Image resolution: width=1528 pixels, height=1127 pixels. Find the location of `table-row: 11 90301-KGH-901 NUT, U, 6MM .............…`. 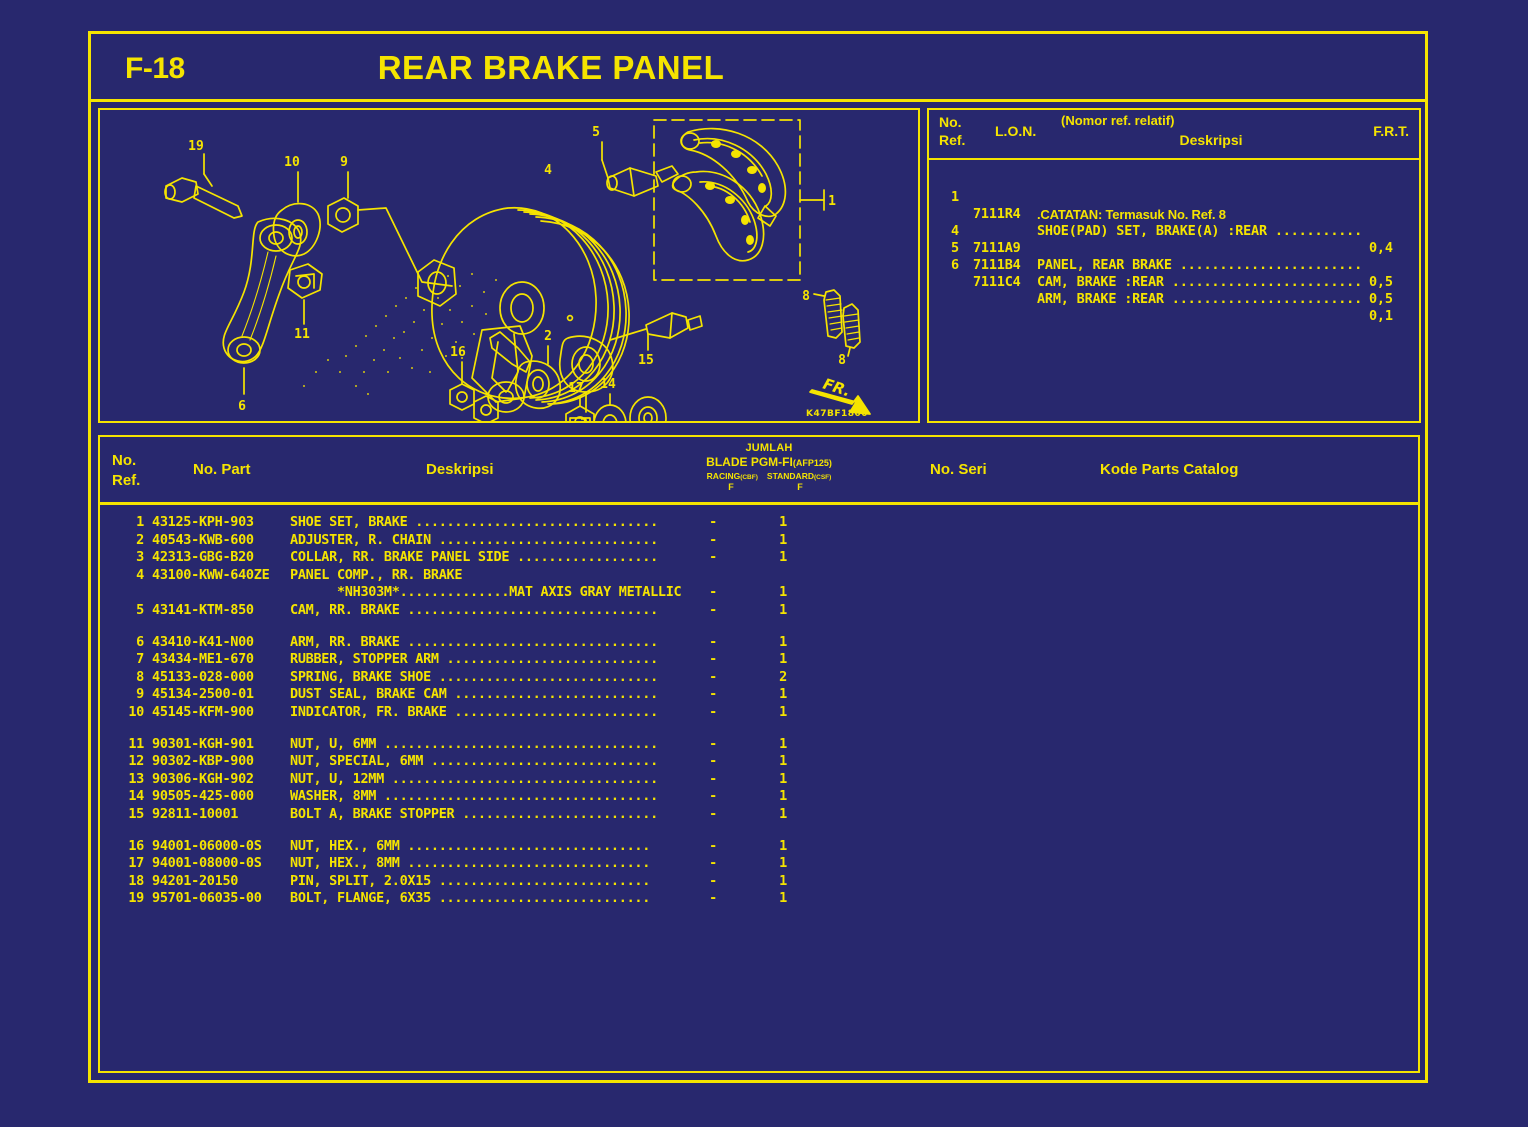

table-row: 11 90301-KGH-901 NUT, U, 6MM .............… is located at coordinates (759, 745).